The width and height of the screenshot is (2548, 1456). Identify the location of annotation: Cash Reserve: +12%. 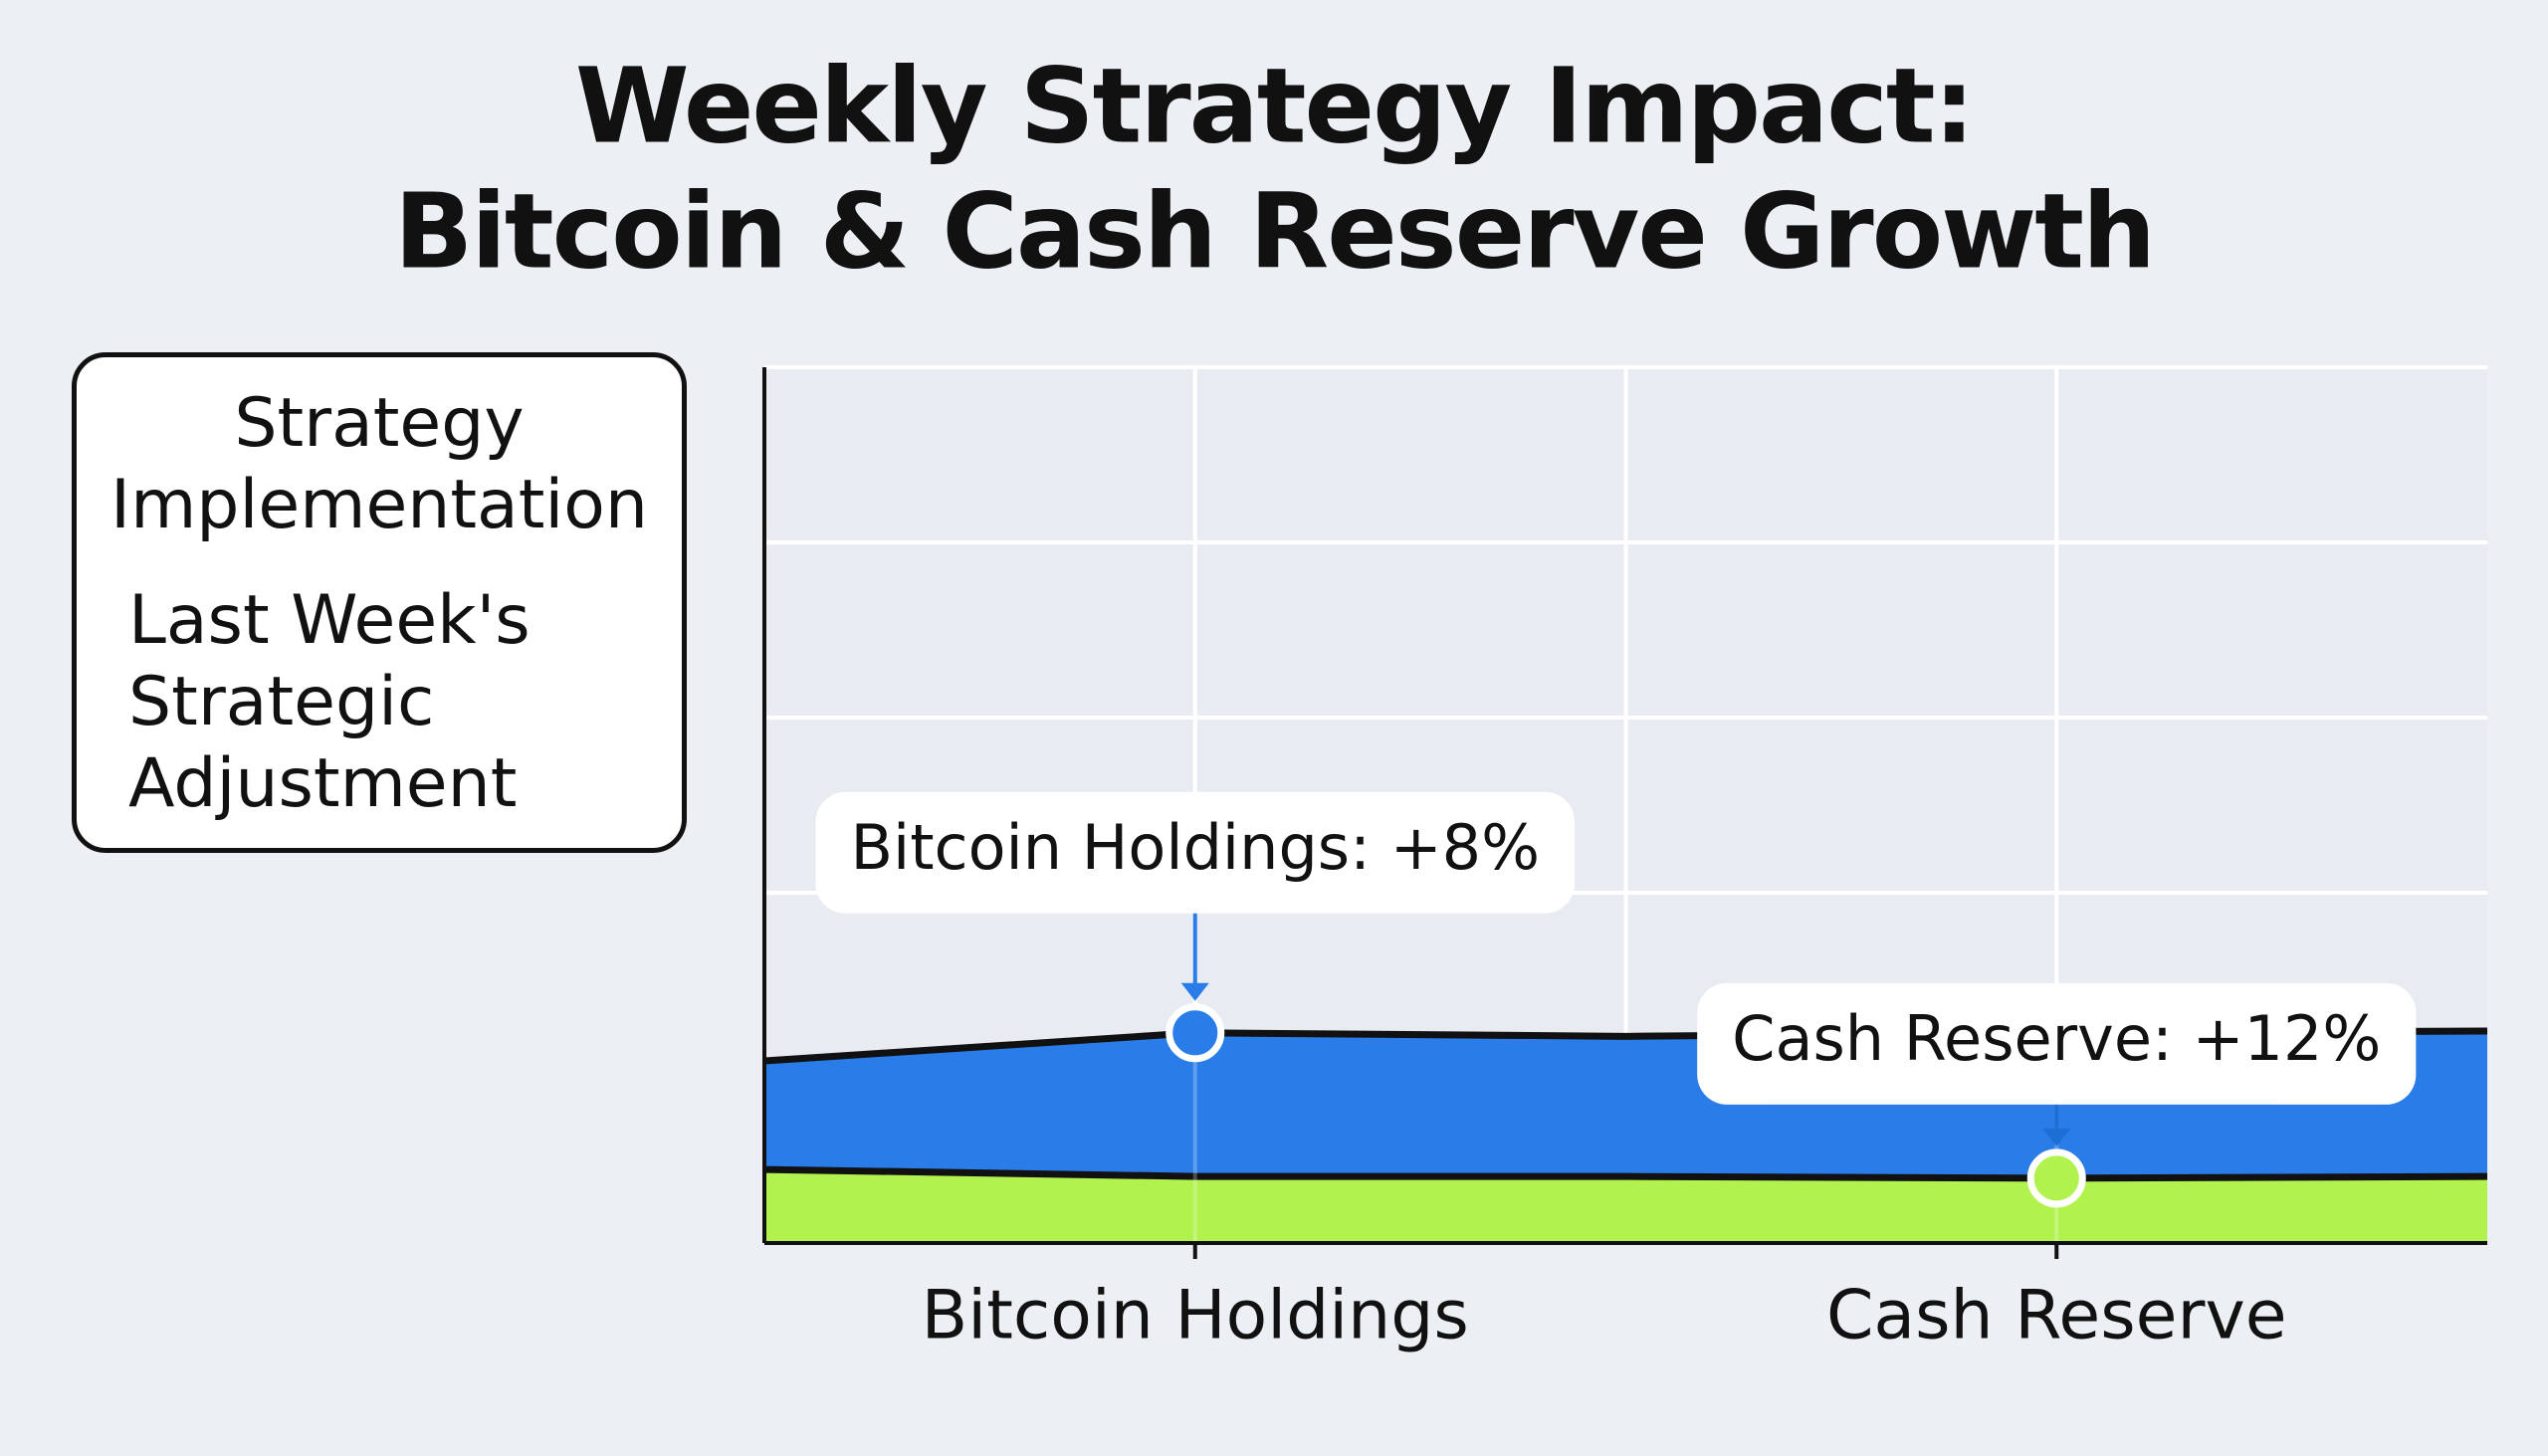
(2057, 1064).